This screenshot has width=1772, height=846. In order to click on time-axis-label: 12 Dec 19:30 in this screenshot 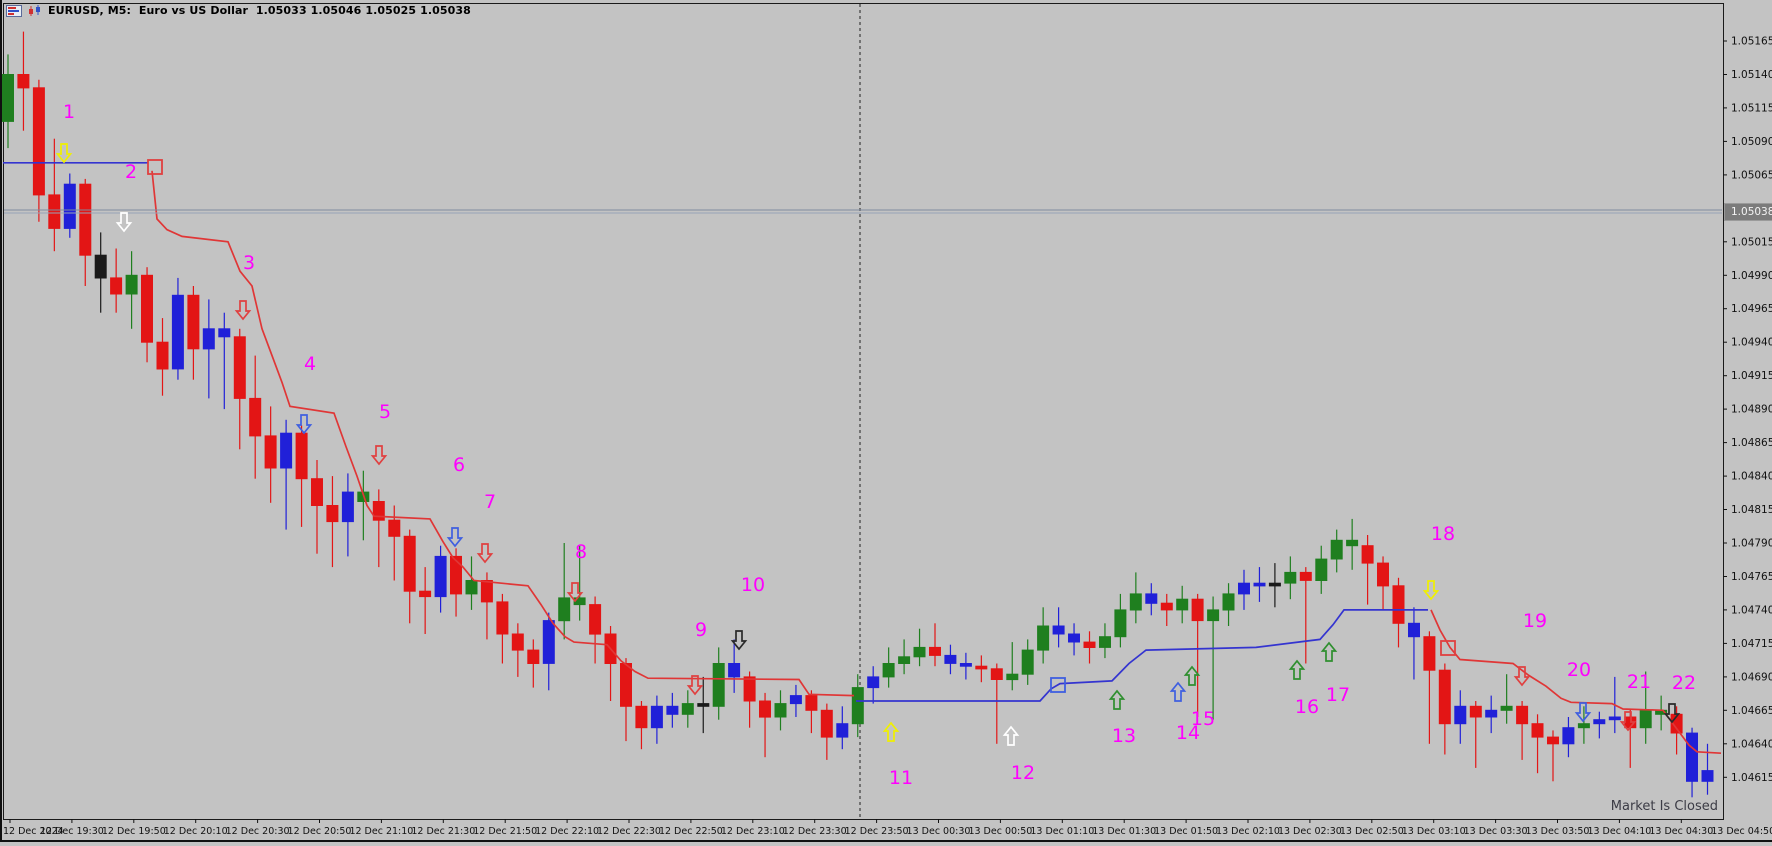, I will do `click(72, 831)`.